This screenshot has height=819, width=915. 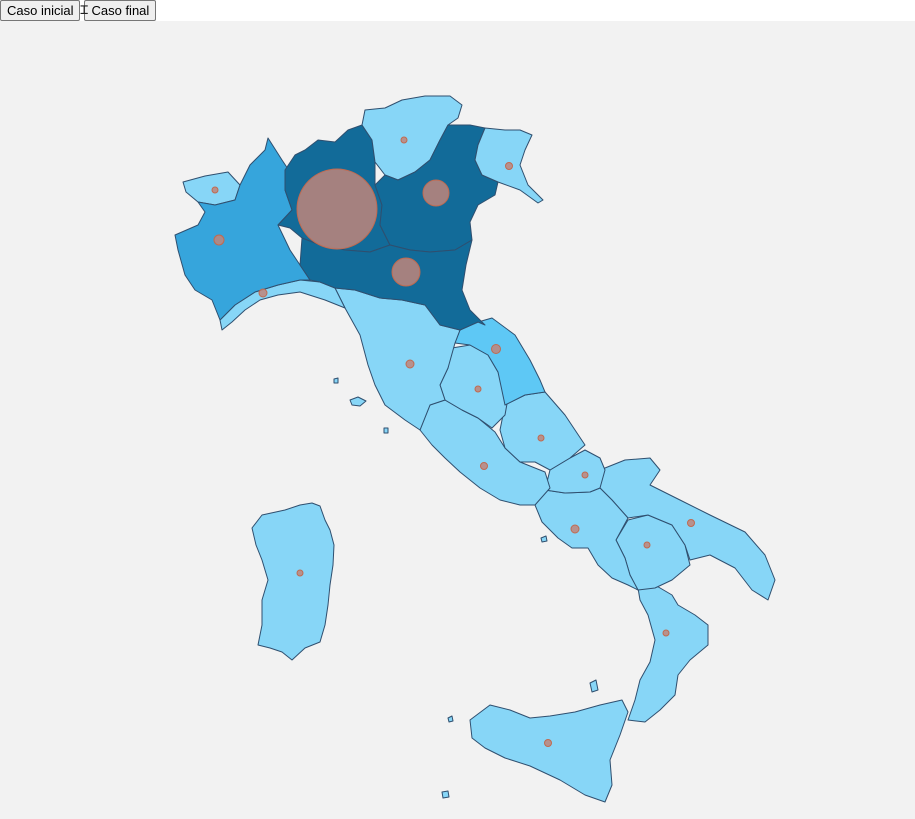 I want to click on bubble-sardinia, so click(x=300, y=573).